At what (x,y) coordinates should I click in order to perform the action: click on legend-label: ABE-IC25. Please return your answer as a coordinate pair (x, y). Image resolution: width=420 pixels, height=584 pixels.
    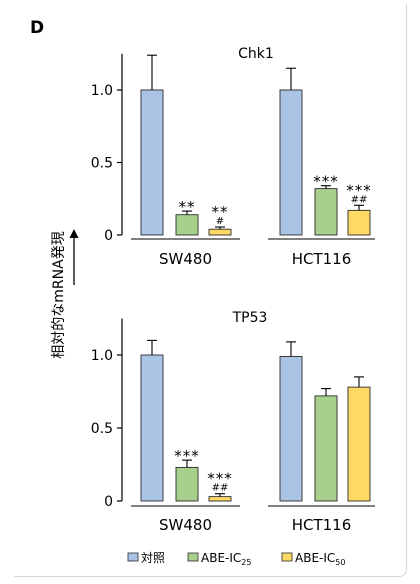
    Looking at the image, I should click on (226, 559).